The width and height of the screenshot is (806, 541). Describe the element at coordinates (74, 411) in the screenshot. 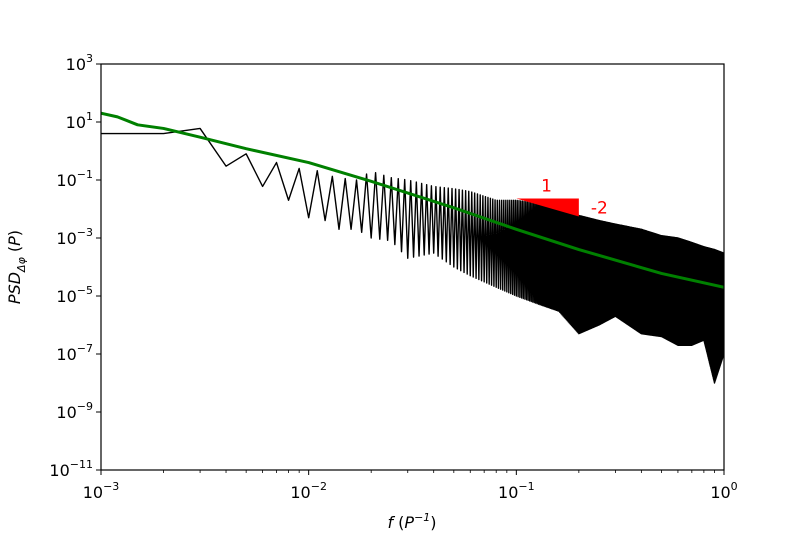

I see `y-tick-label: 10⁻⁹` at that location.